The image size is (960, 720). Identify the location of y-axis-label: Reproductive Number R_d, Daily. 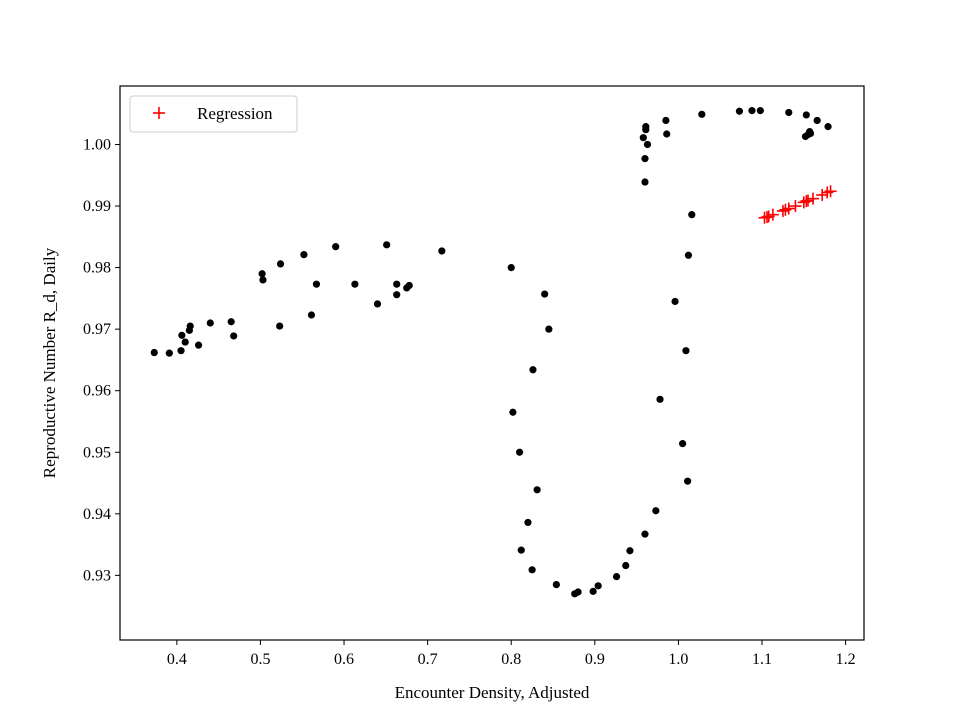
(49, 362).